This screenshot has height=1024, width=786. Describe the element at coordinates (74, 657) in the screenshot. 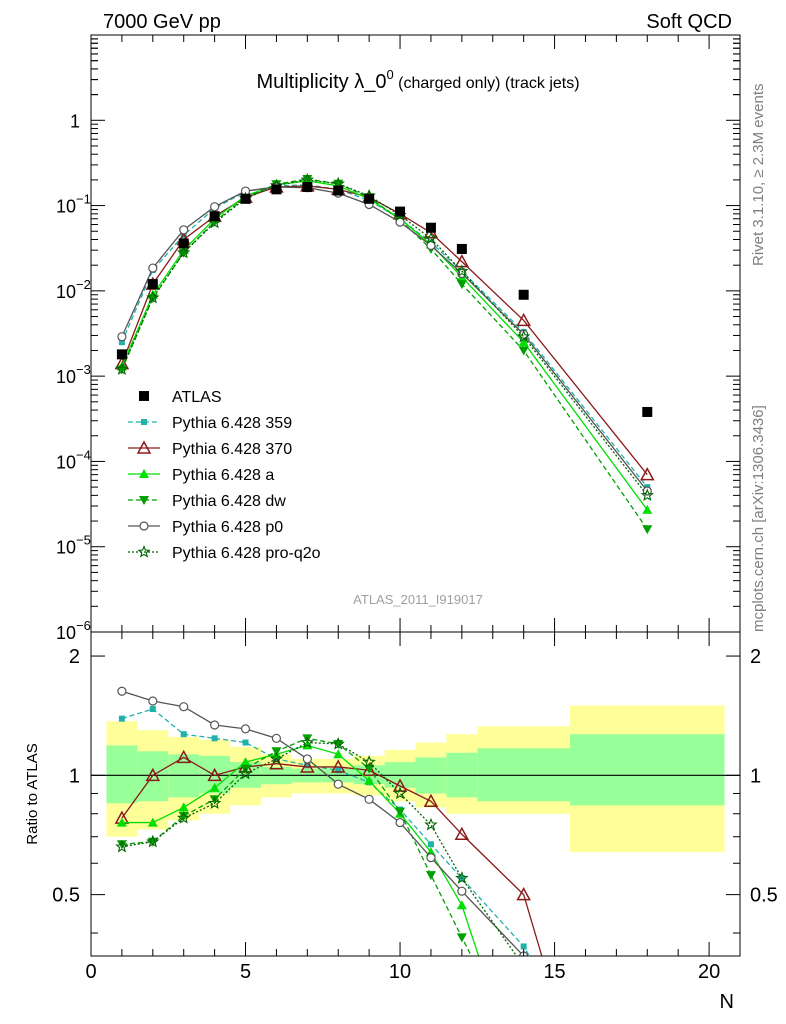

I see `ratio-y-tick-label: 2` at that location.